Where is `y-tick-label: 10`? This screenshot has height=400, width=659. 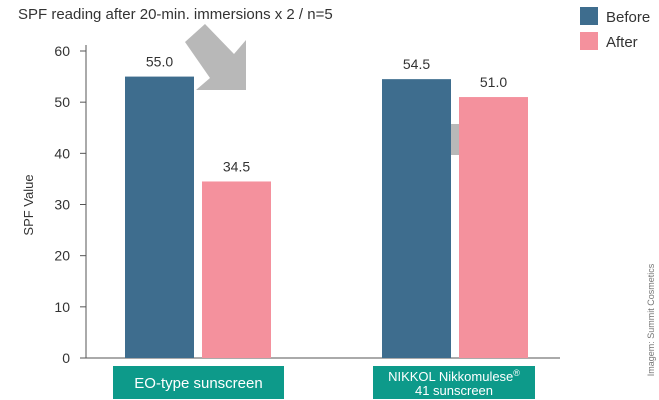 y-tick-label: 10 is located at coordinates (62, 307).